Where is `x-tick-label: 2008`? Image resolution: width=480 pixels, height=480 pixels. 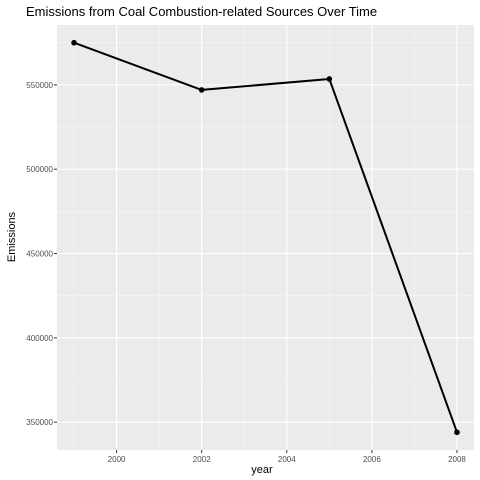 x-tick-label: 2008 is located at coordinates (457, 459).